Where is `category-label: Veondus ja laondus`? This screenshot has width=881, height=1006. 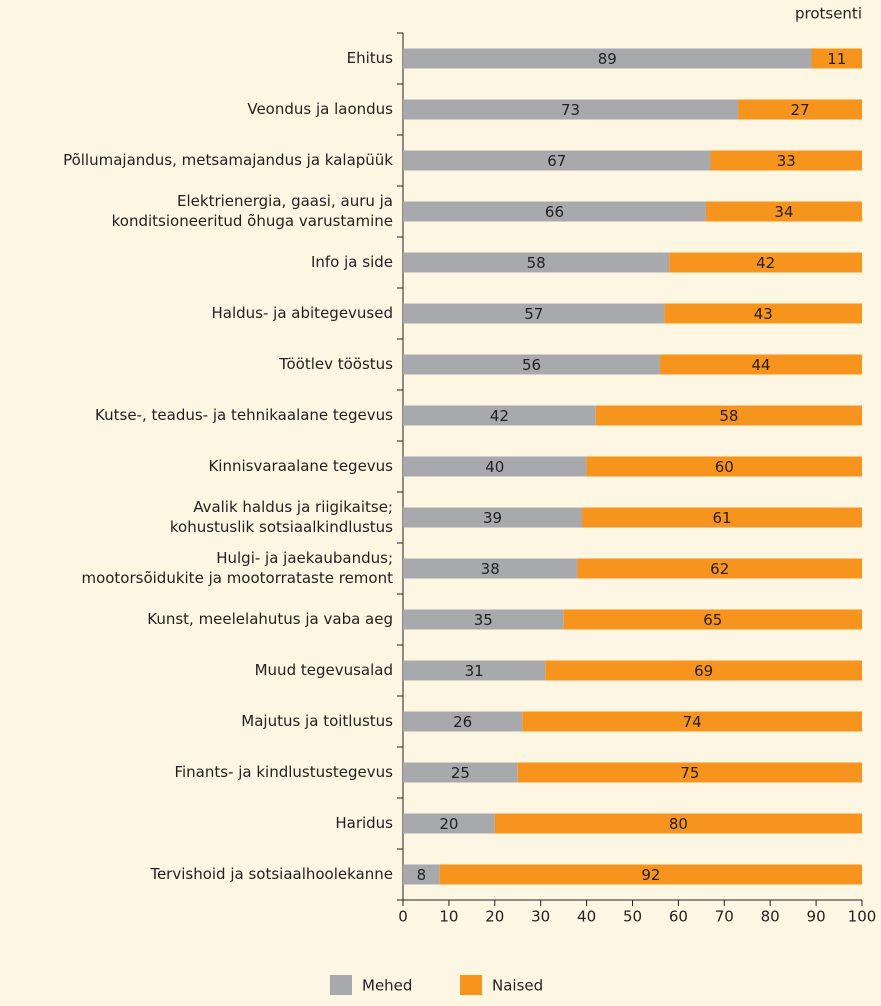
category-label: Veondus ja laondus is located at coordinates (320, 109).